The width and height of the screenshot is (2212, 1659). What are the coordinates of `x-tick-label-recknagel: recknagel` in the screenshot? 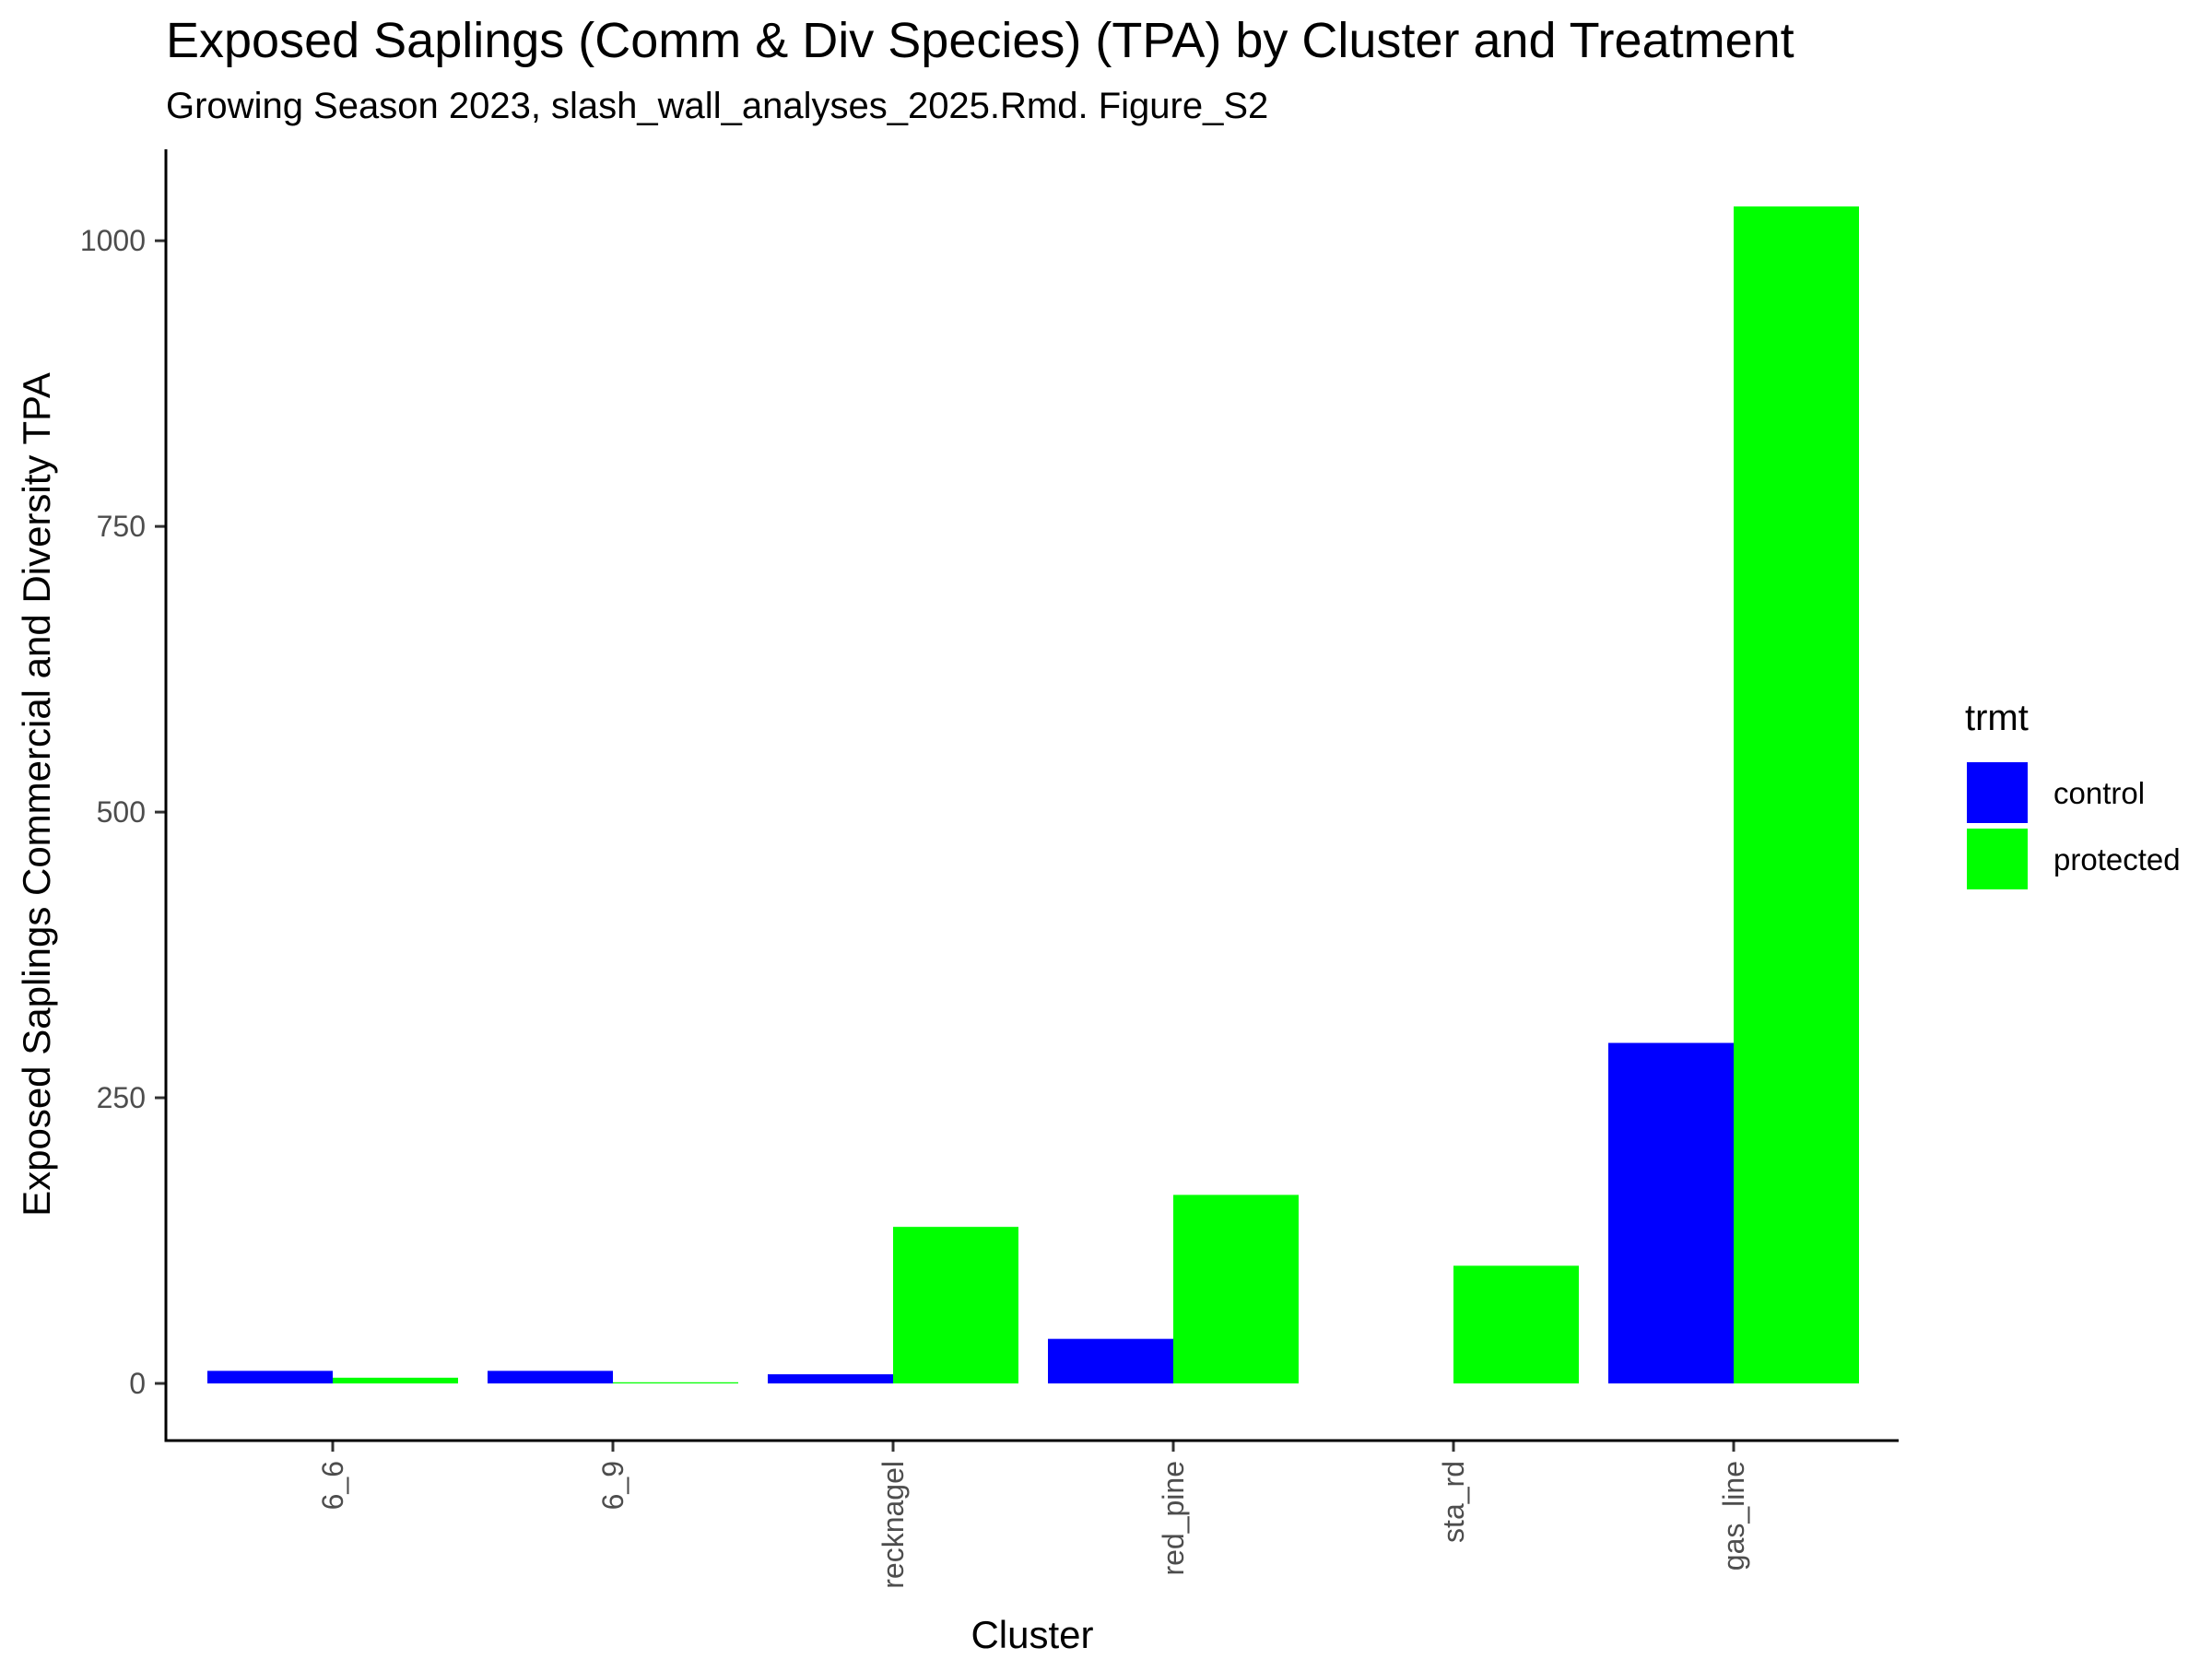 It's located at (893, 1525).